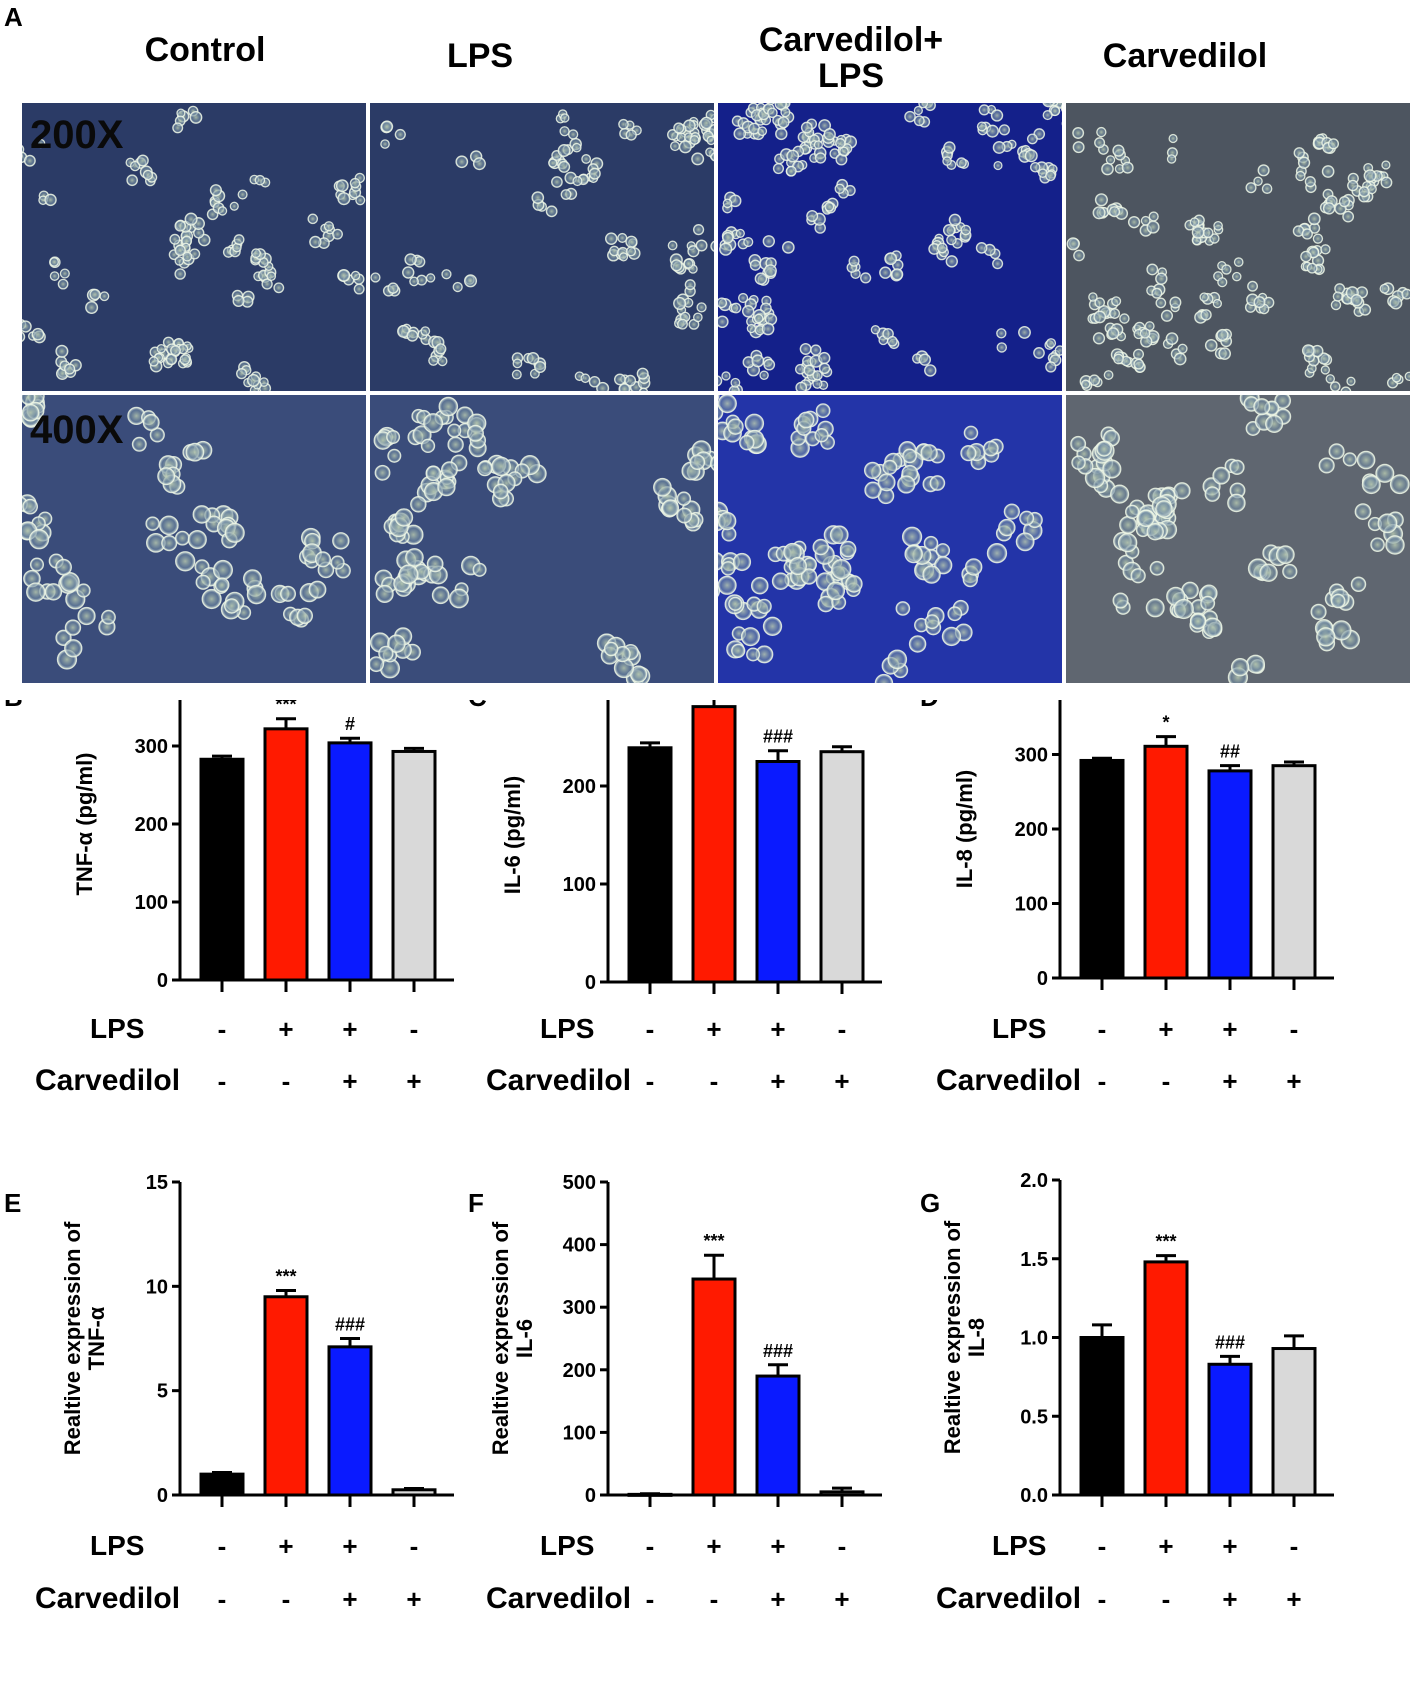  What do you see at coordinates (1034, 1496) in the screenshot?
I see `y-tick-label: 0.0` at bounding box center [1034, 1496].